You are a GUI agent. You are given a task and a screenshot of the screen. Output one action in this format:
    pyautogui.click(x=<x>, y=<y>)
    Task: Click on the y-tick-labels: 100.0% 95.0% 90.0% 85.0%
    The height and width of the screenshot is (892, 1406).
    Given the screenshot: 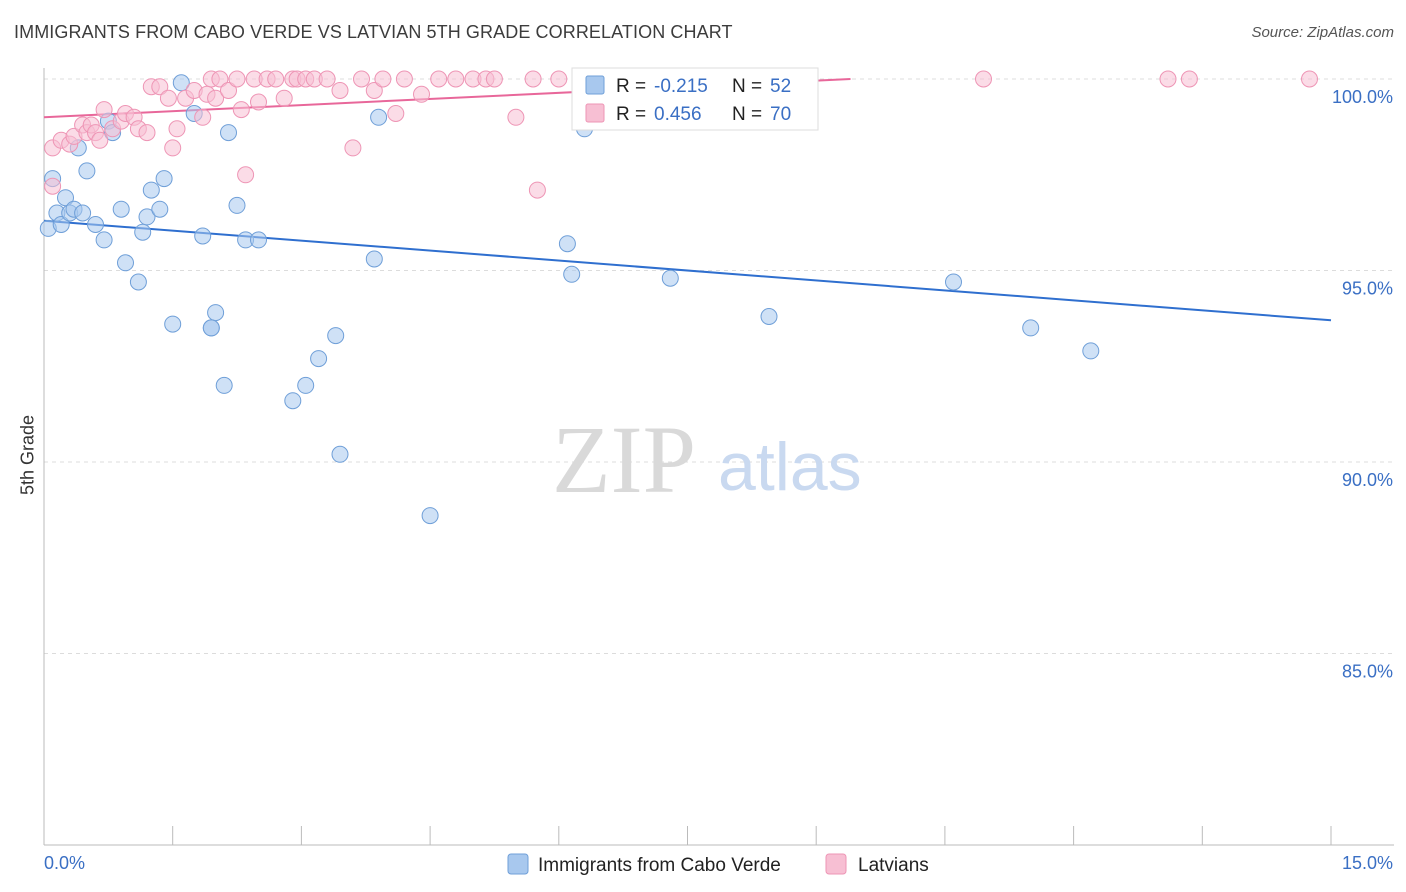 What is the action you would take?
    pyautogui.click(x=1362, y=384)
    